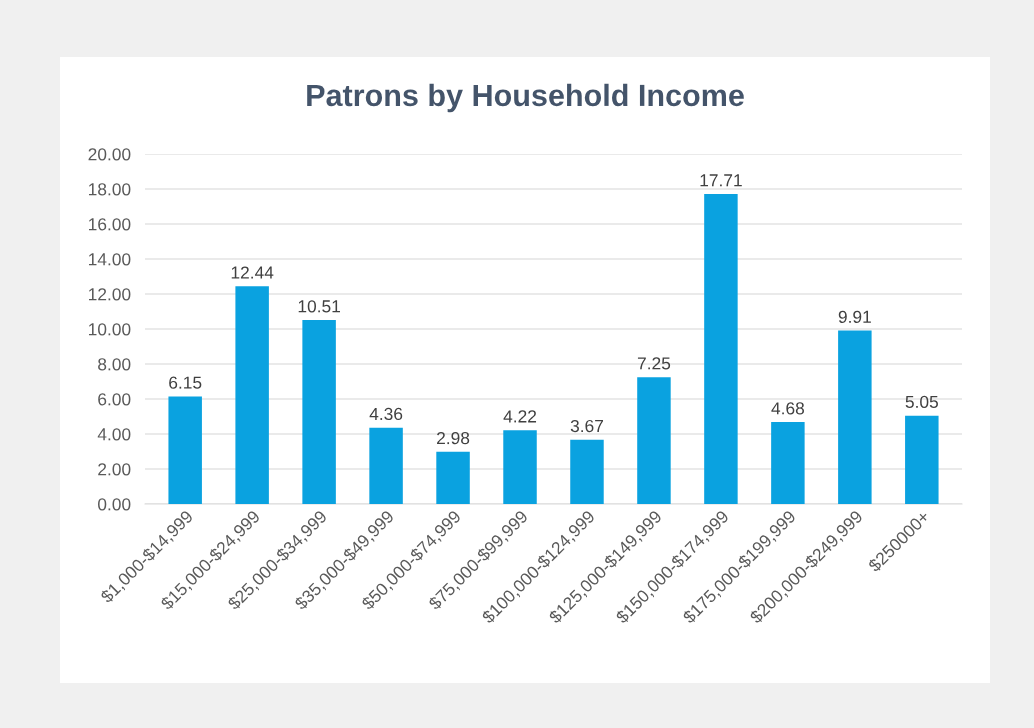 The width and height of the screenshot is (1034, 728). Describe the element at coordinates (109, 329) in the screenshot. I see `y-tick-label: 10.00` at that location.